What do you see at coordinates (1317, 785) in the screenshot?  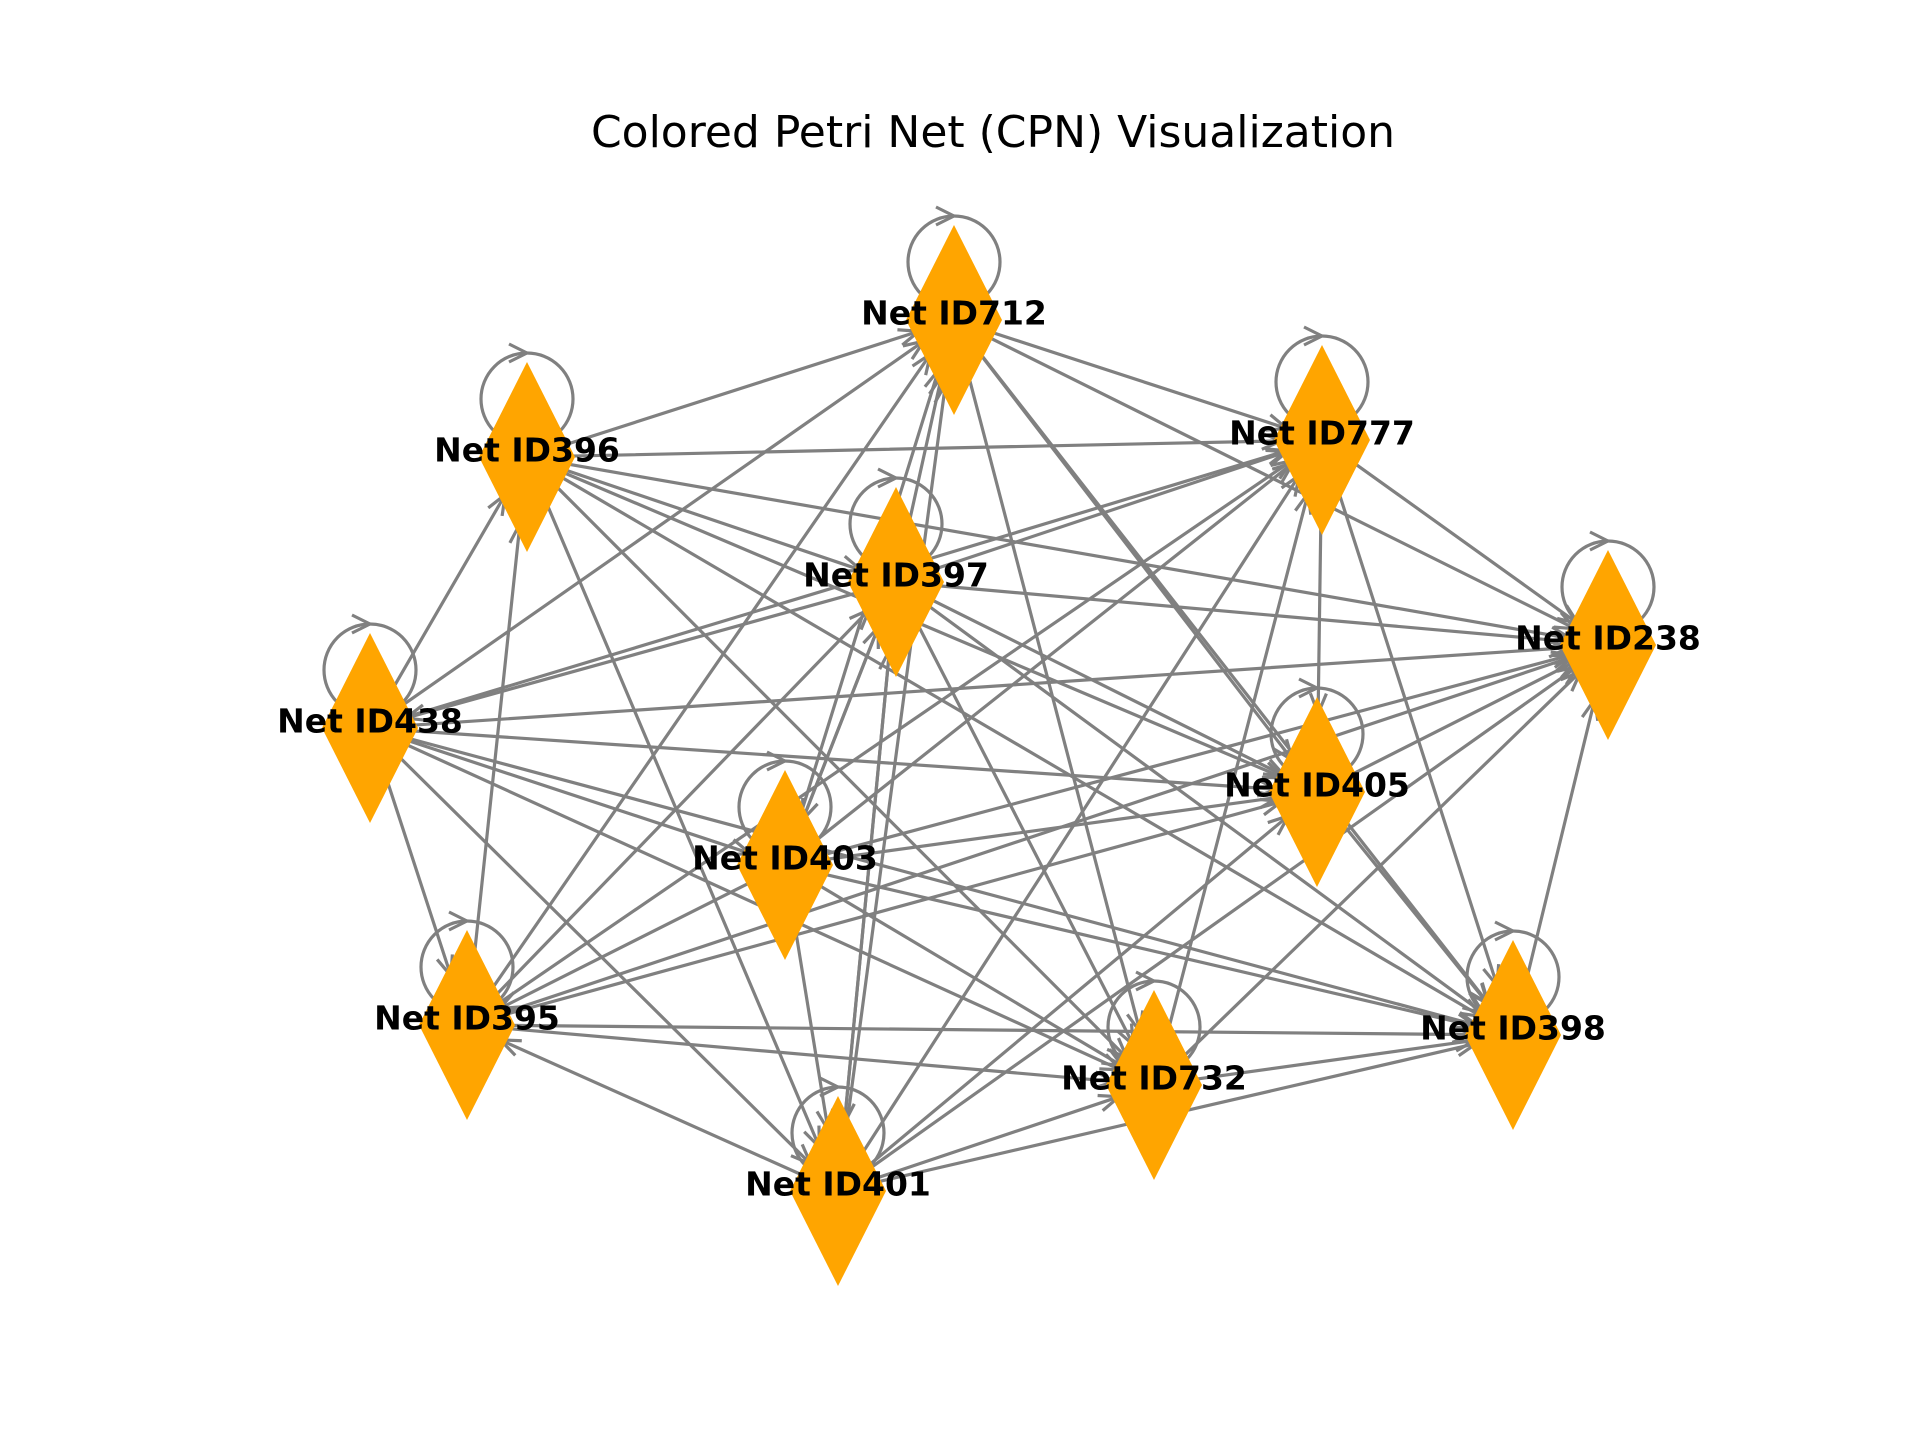 I see `node-label-405: Net ID405` at bounding box center [1317, 785].